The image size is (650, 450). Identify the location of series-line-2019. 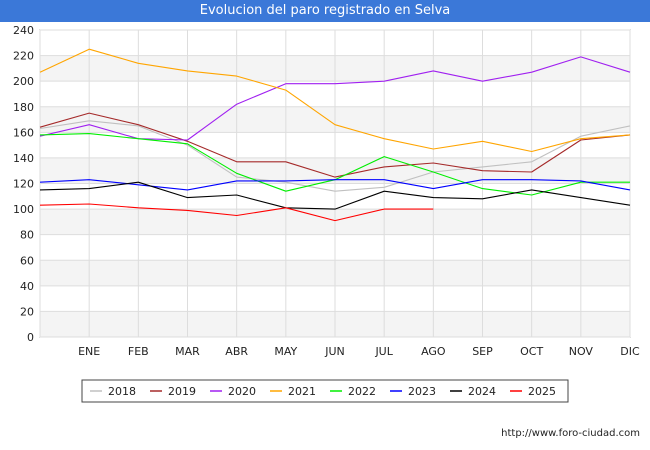
(335, 145).